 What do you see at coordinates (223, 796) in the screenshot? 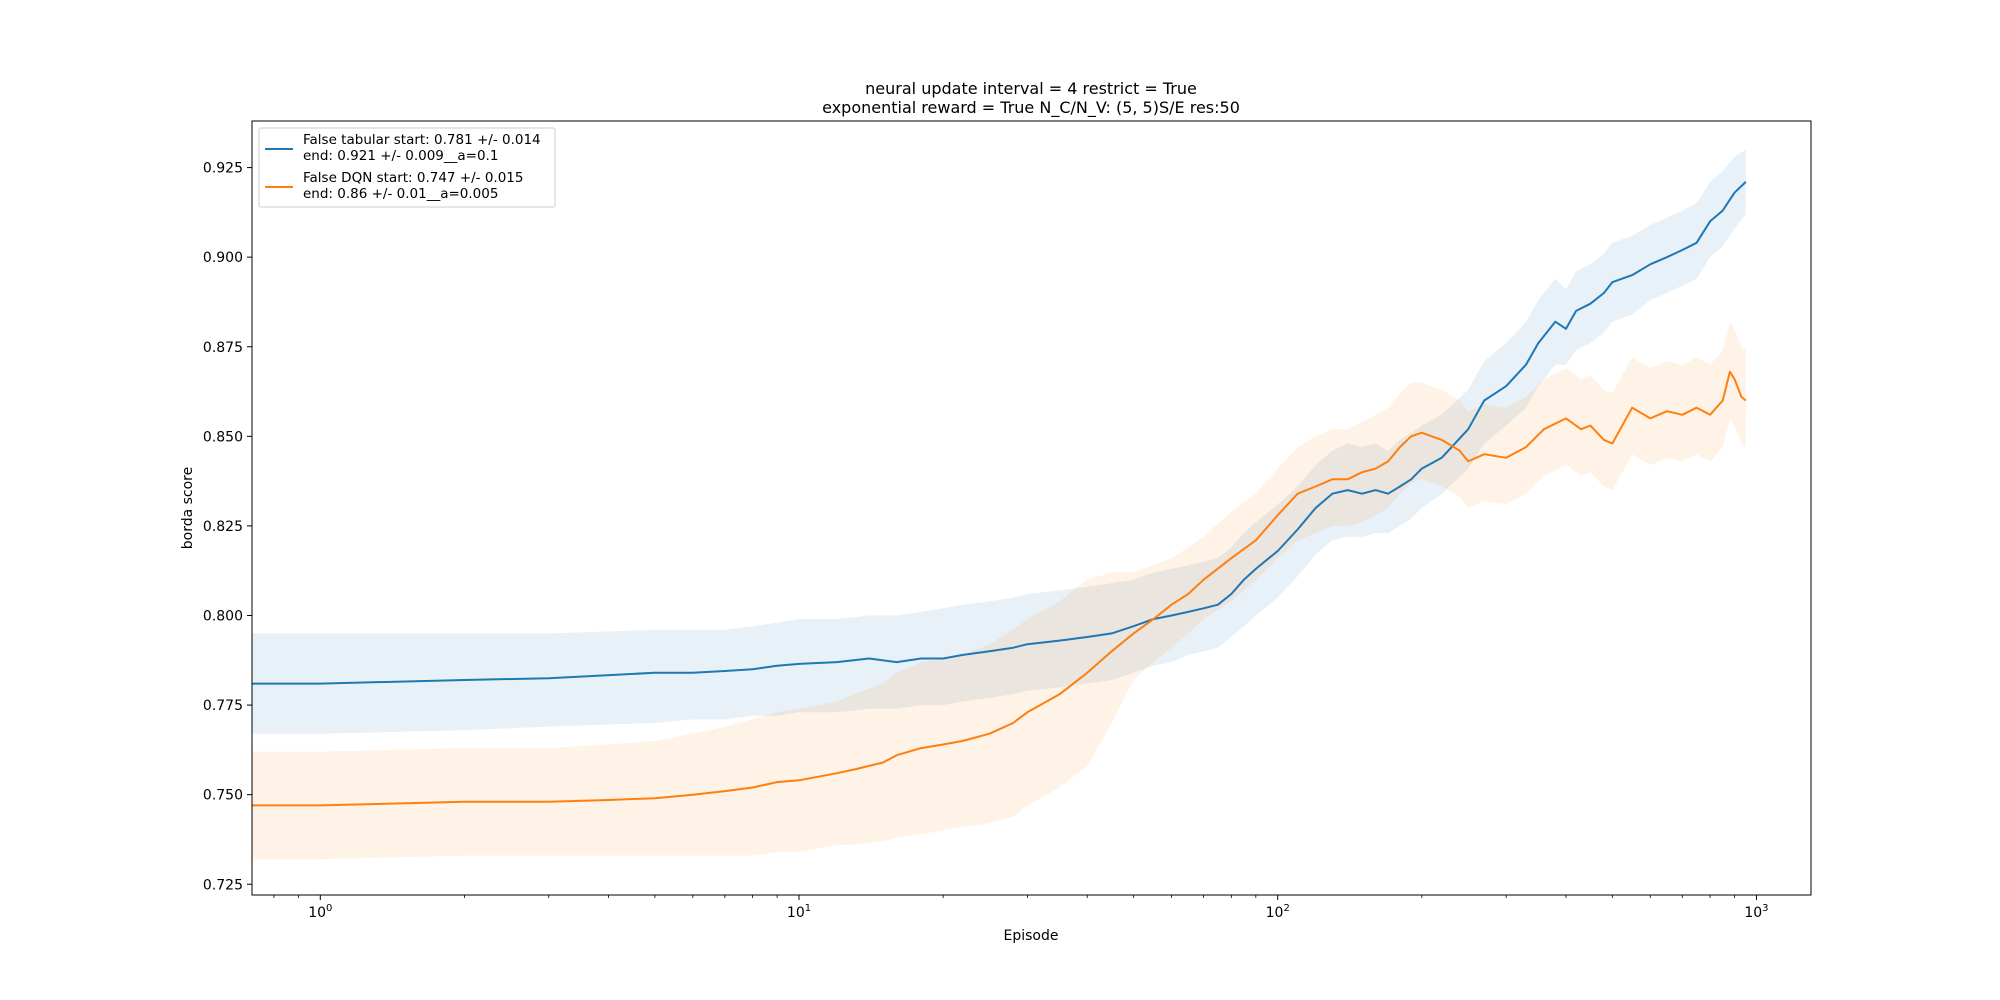
I see `y-tick-label: 0.750` at bounding box center [223, 796].